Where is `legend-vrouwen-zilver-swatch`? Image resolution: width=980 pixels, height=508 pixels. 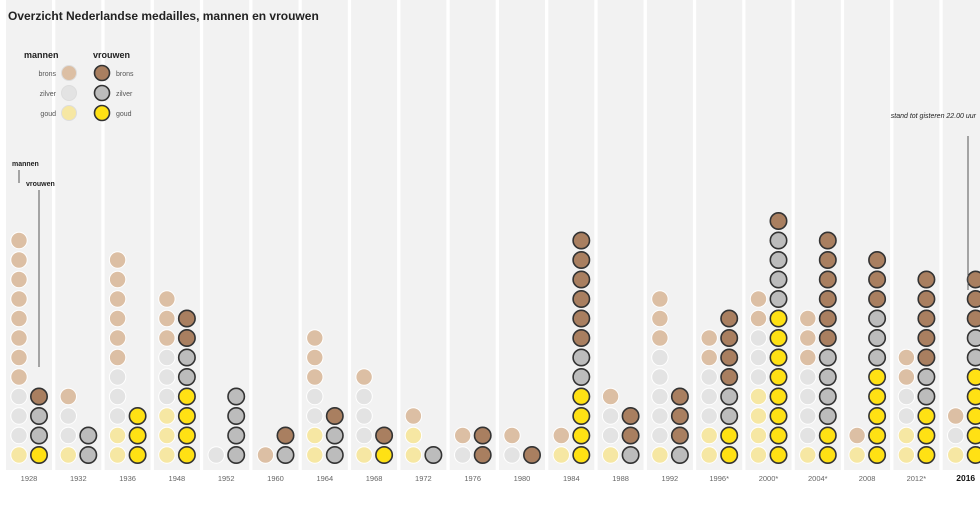
legend-vrouwen-zilver-swatch is located at coordinates (102, 93).